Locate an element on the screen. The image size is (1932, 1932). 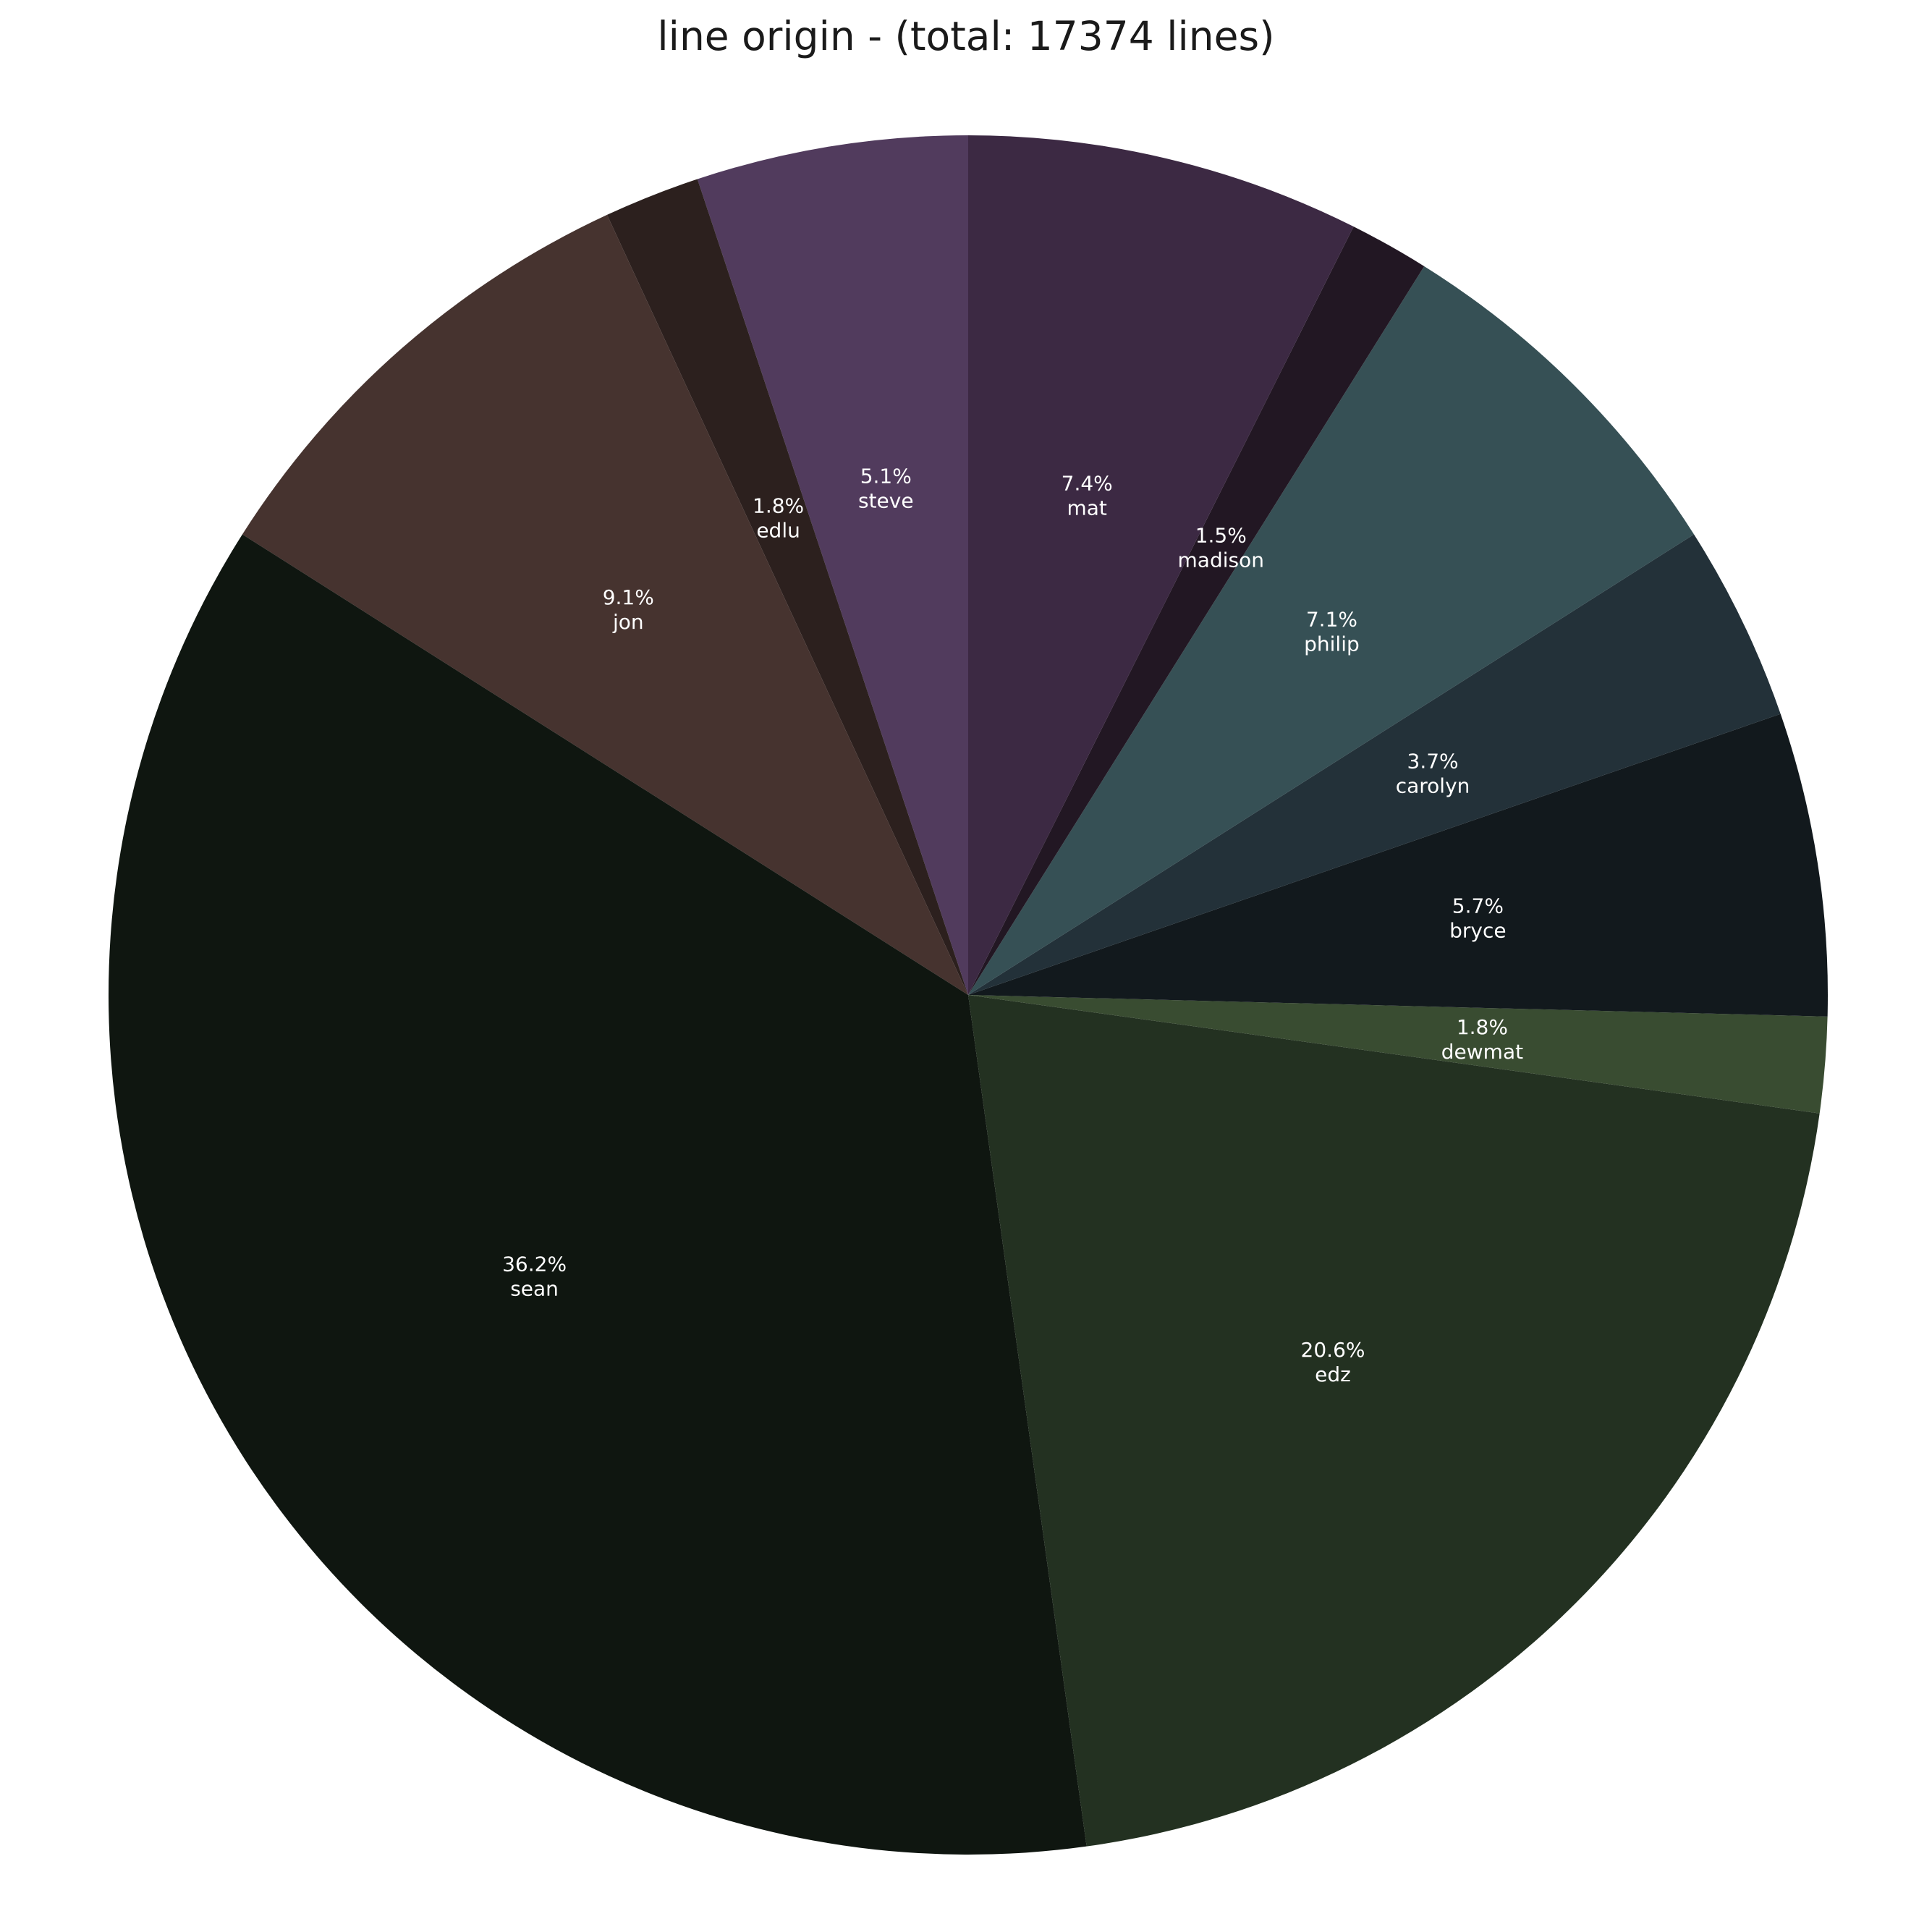
pie-slice-madison is located at coordinates (1196, 610).